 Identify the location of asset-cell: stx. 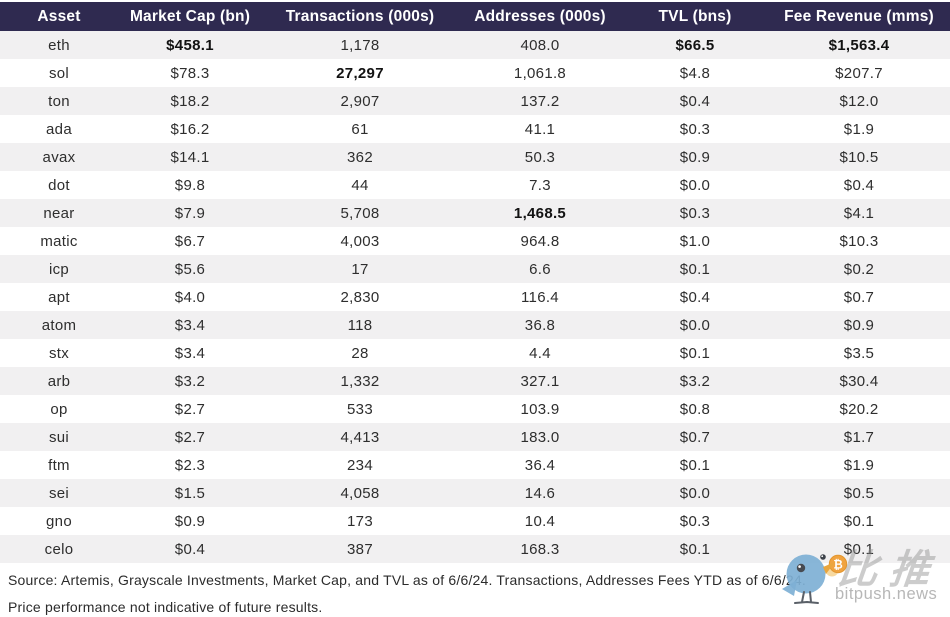
(59, 353).